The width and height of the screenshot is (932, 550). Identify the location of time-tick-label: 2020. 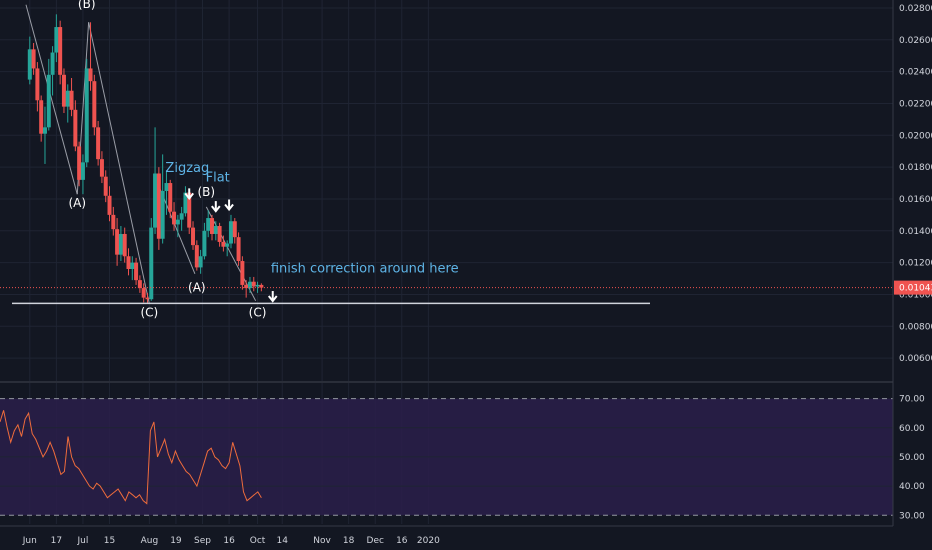
(428, 541).